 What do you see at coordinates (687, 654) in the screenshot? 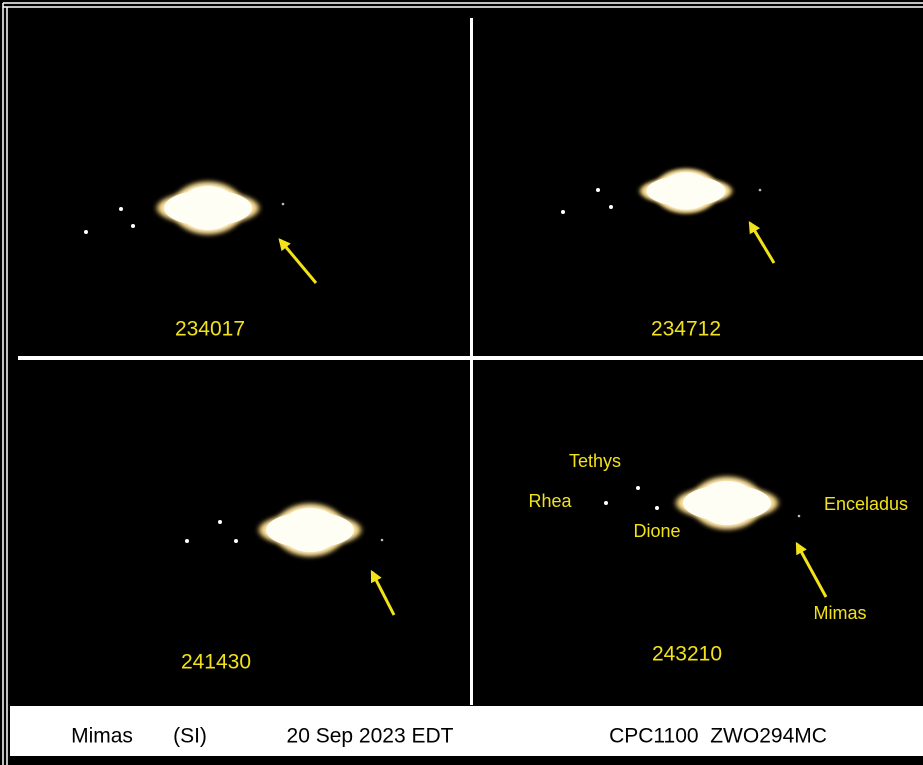
I see `panel-label: 243210` at bounding box center [687, 654].